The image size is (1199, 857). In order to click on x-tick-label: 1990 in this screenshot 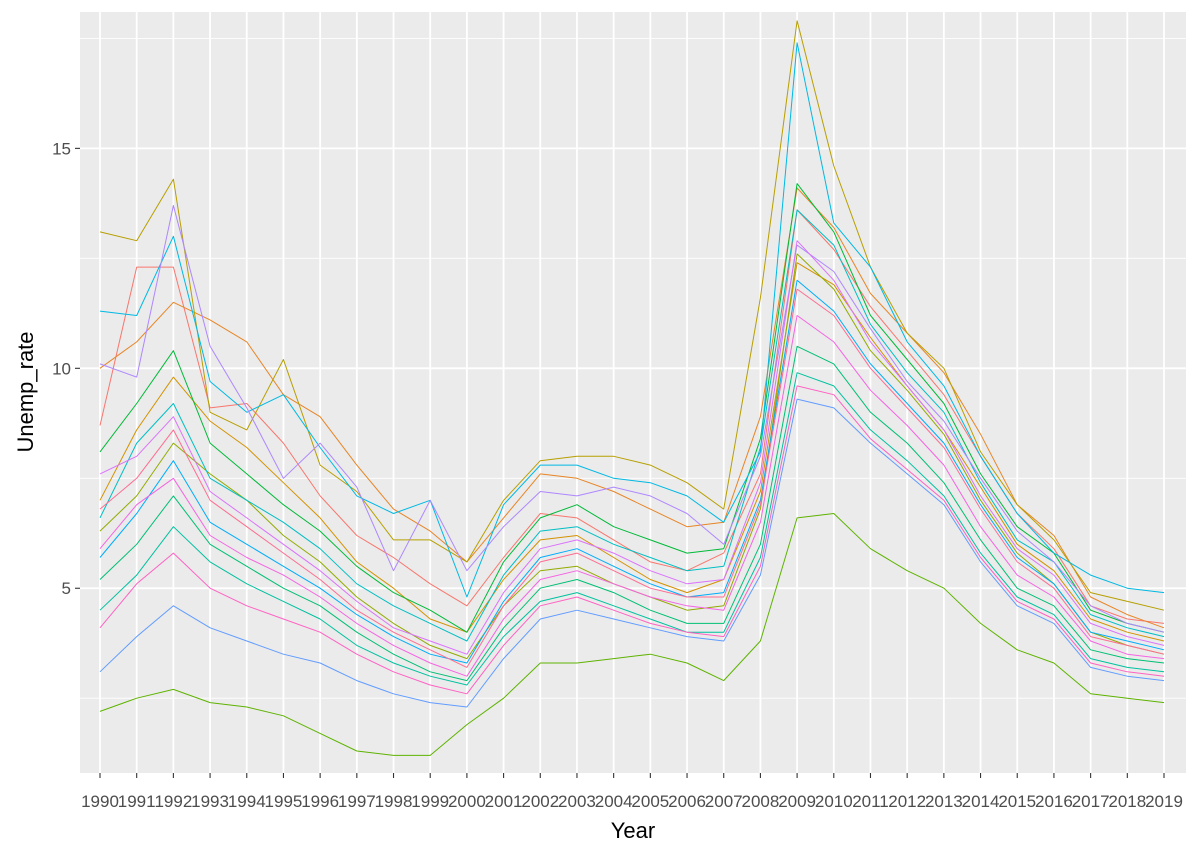, I will do `click(100, 801)`.